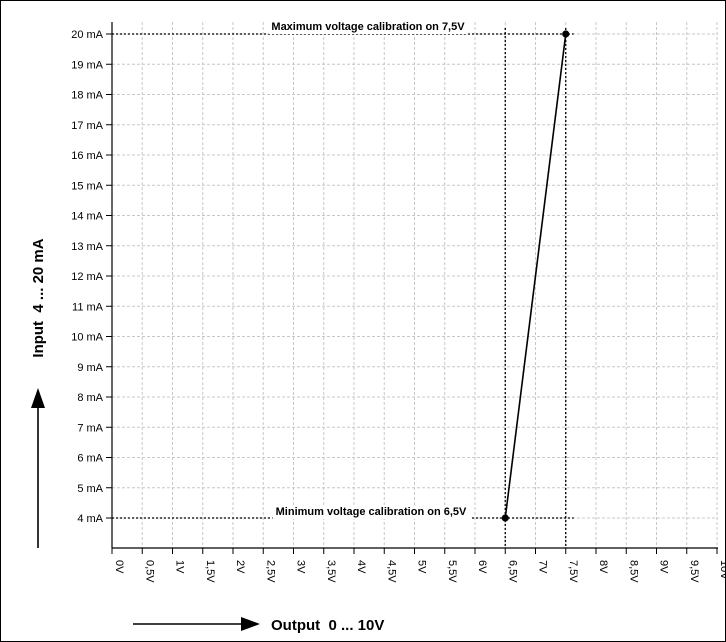 The image size is (726, 642). Describe the element at coordinates (90, 459) in the screenshot. I see `y-tick-label: 6 mA` at that location.